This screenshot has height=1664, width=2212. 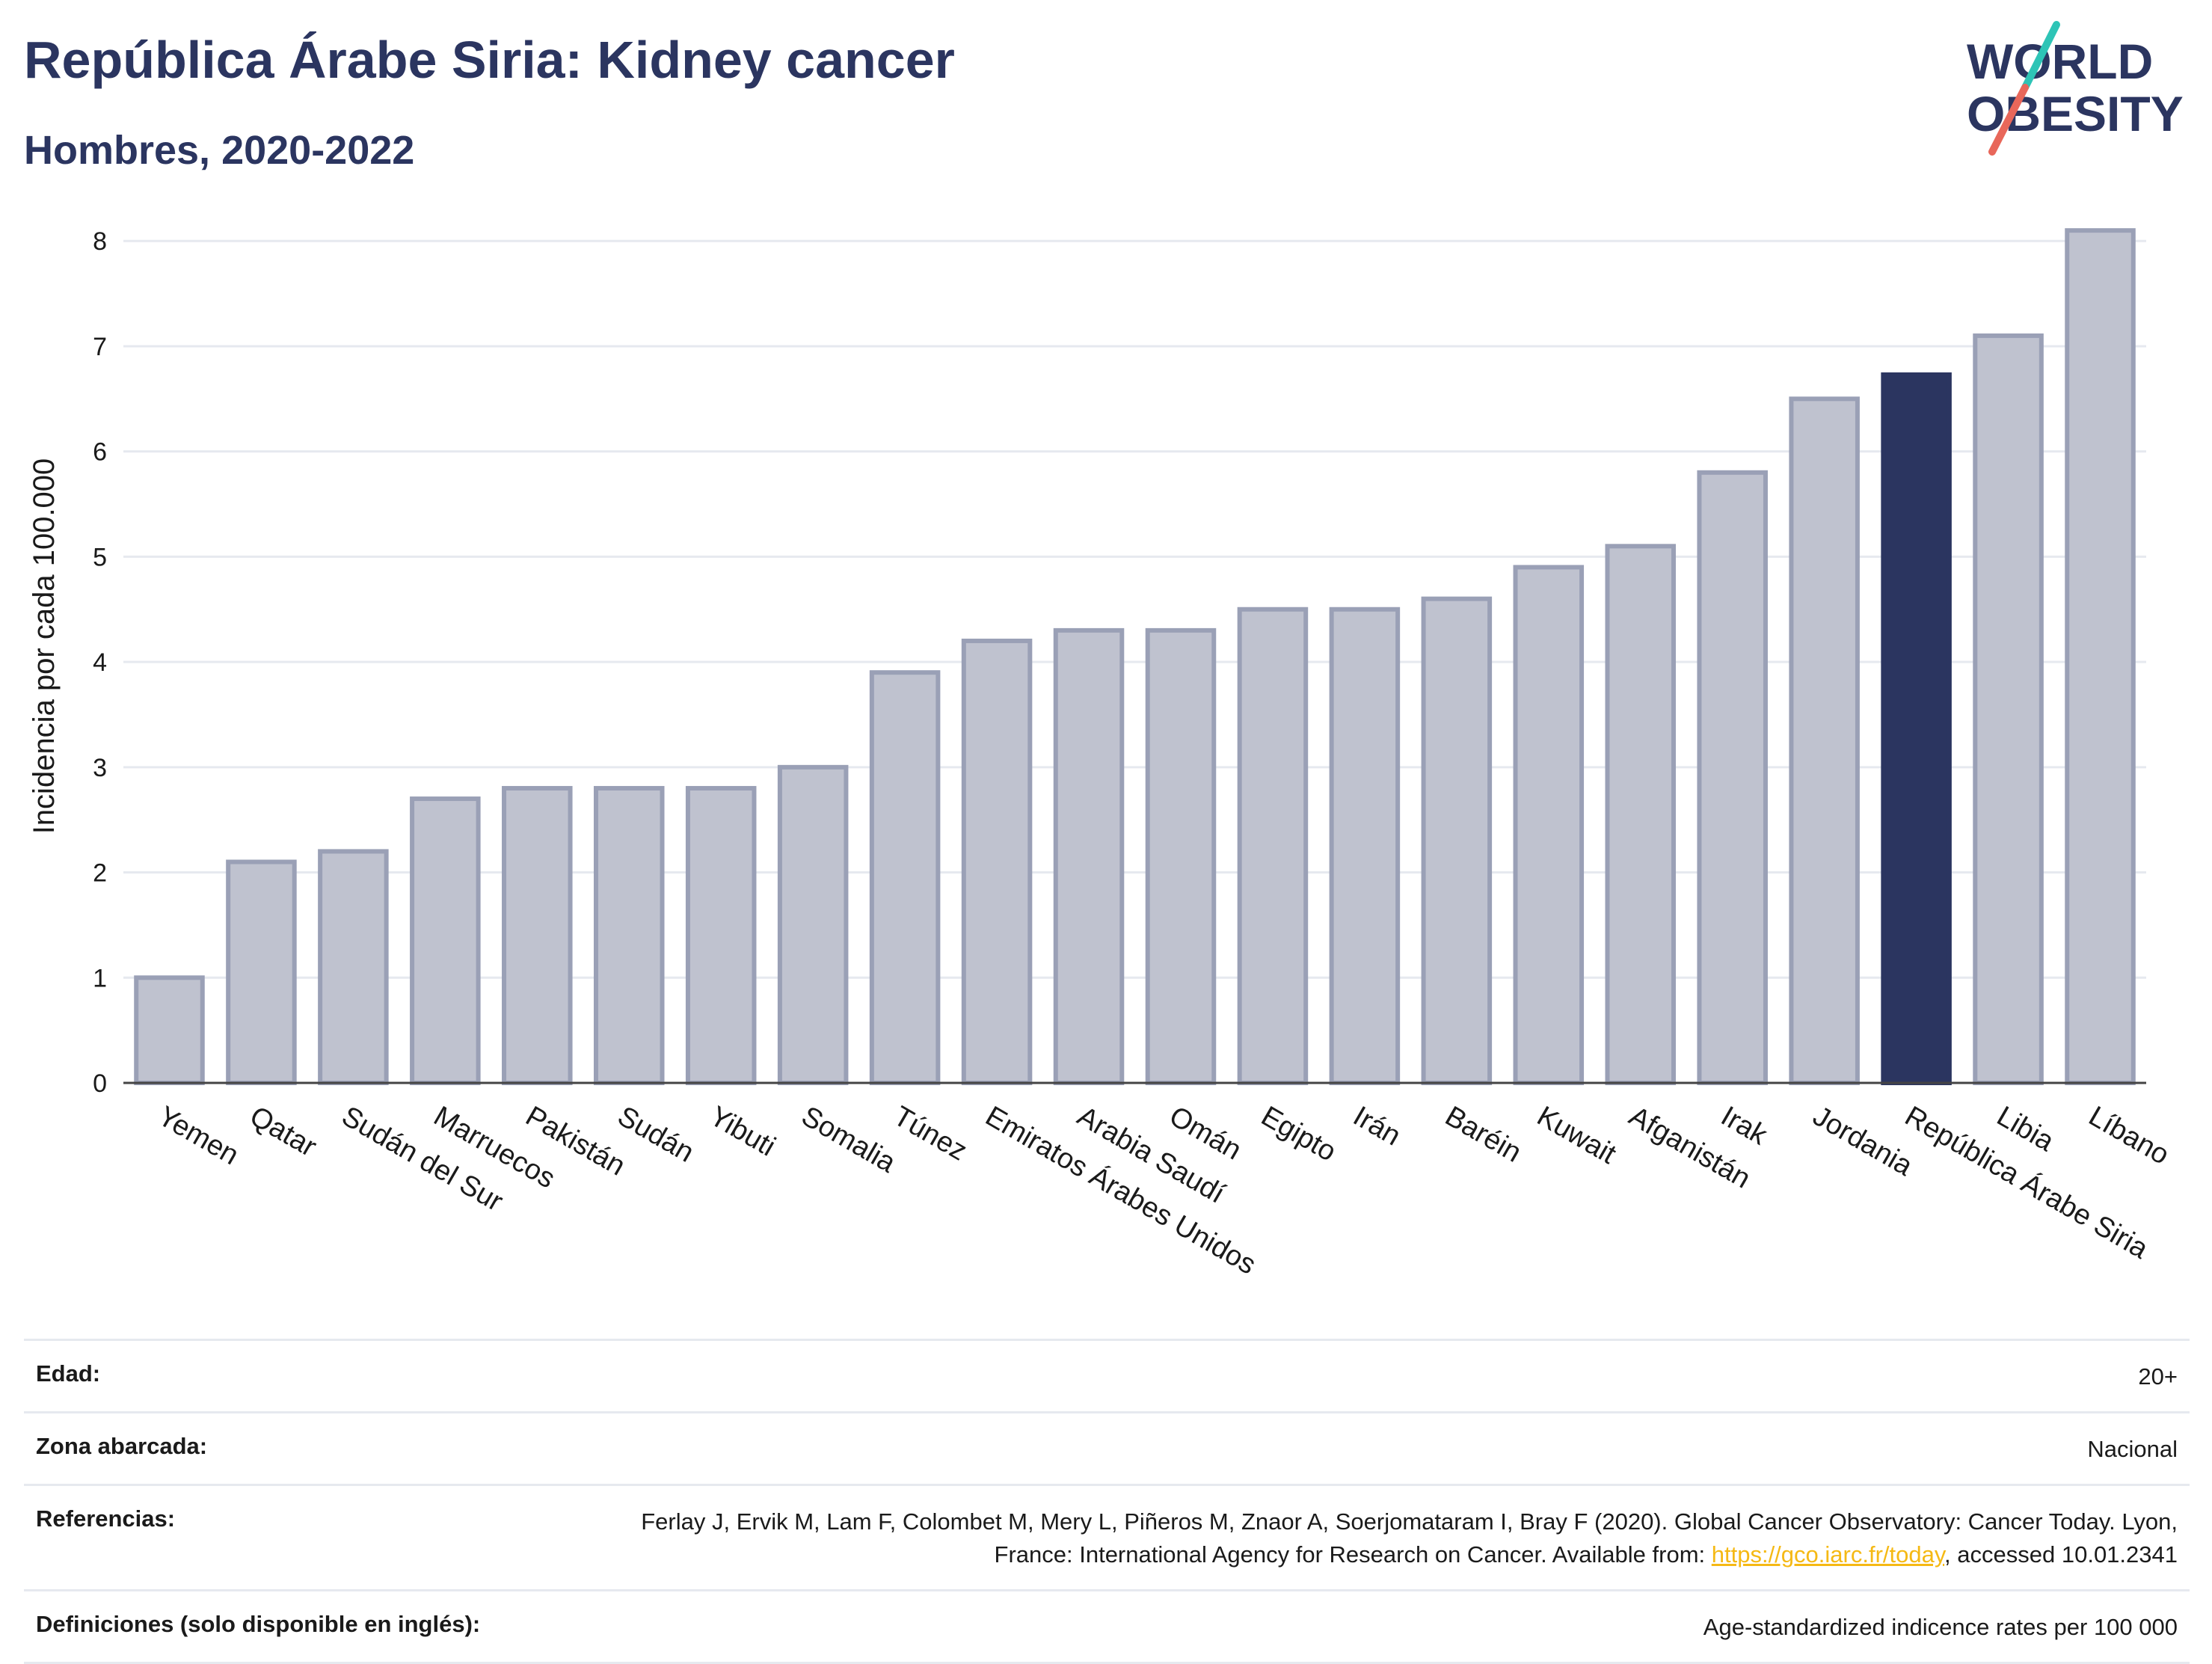 I want to click on meta-value-area: Nacional, so click(x=2132, y=1449).